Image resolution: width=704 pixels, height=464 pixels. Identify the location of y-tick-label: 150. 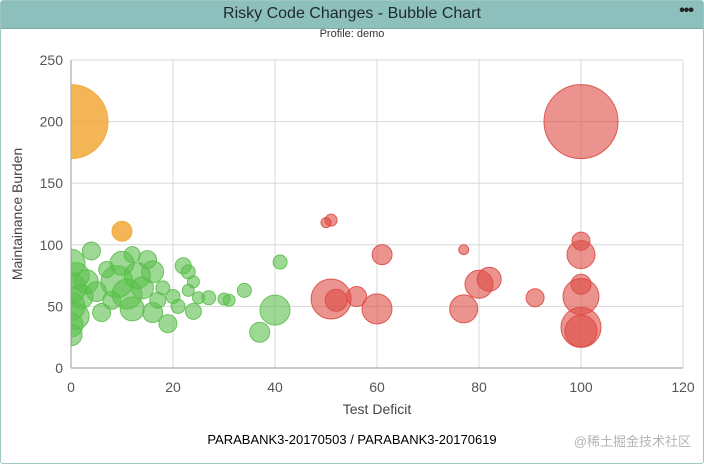
(52, 183).